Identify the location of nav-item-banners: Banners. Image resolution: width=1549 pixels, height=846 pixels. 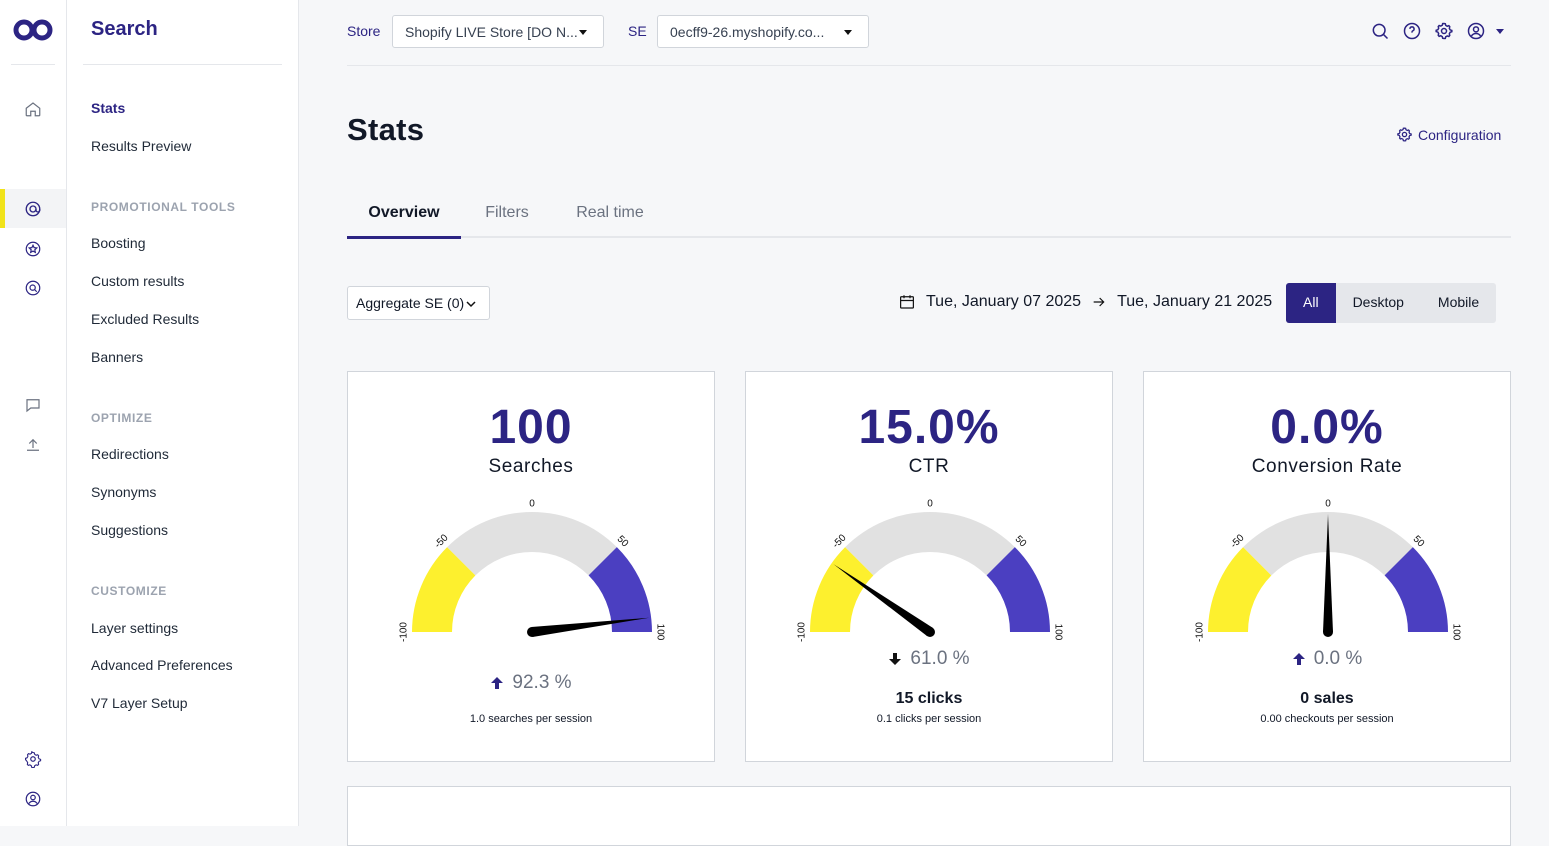
(117, 357).